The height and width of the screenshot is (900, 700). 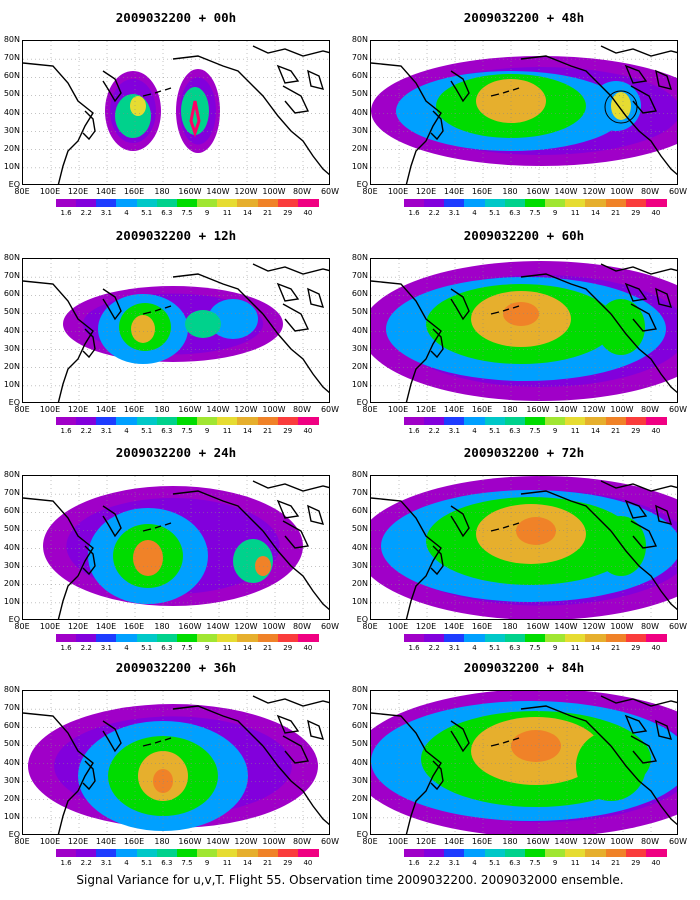 I want to click on latitude-label: 50N, so click(x=359, y=744).